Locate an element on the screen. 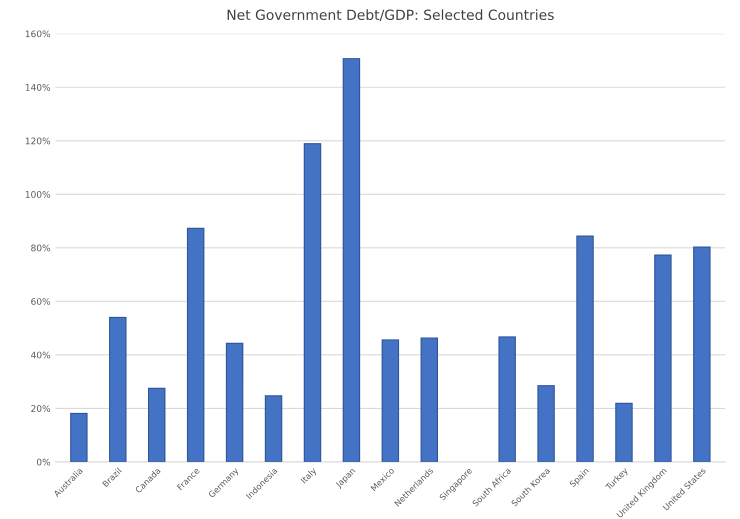 Image resolution: width=740 pixels, height=519 pixels. y-tick-label: 120% is located at coordinates (38, 141).